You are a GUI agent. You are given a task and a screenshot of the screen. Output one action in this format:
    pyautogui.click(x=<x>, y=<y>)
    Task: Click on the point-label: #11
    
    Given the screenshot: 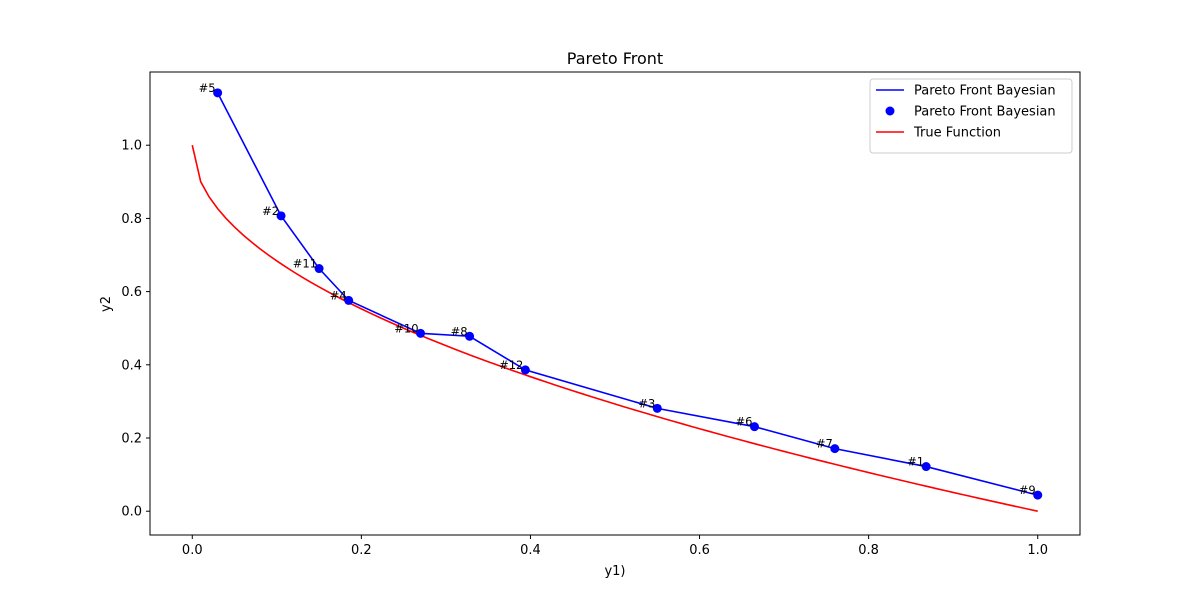 What is the action you would take?
    pyautogui.click(x=305, y=264)
    